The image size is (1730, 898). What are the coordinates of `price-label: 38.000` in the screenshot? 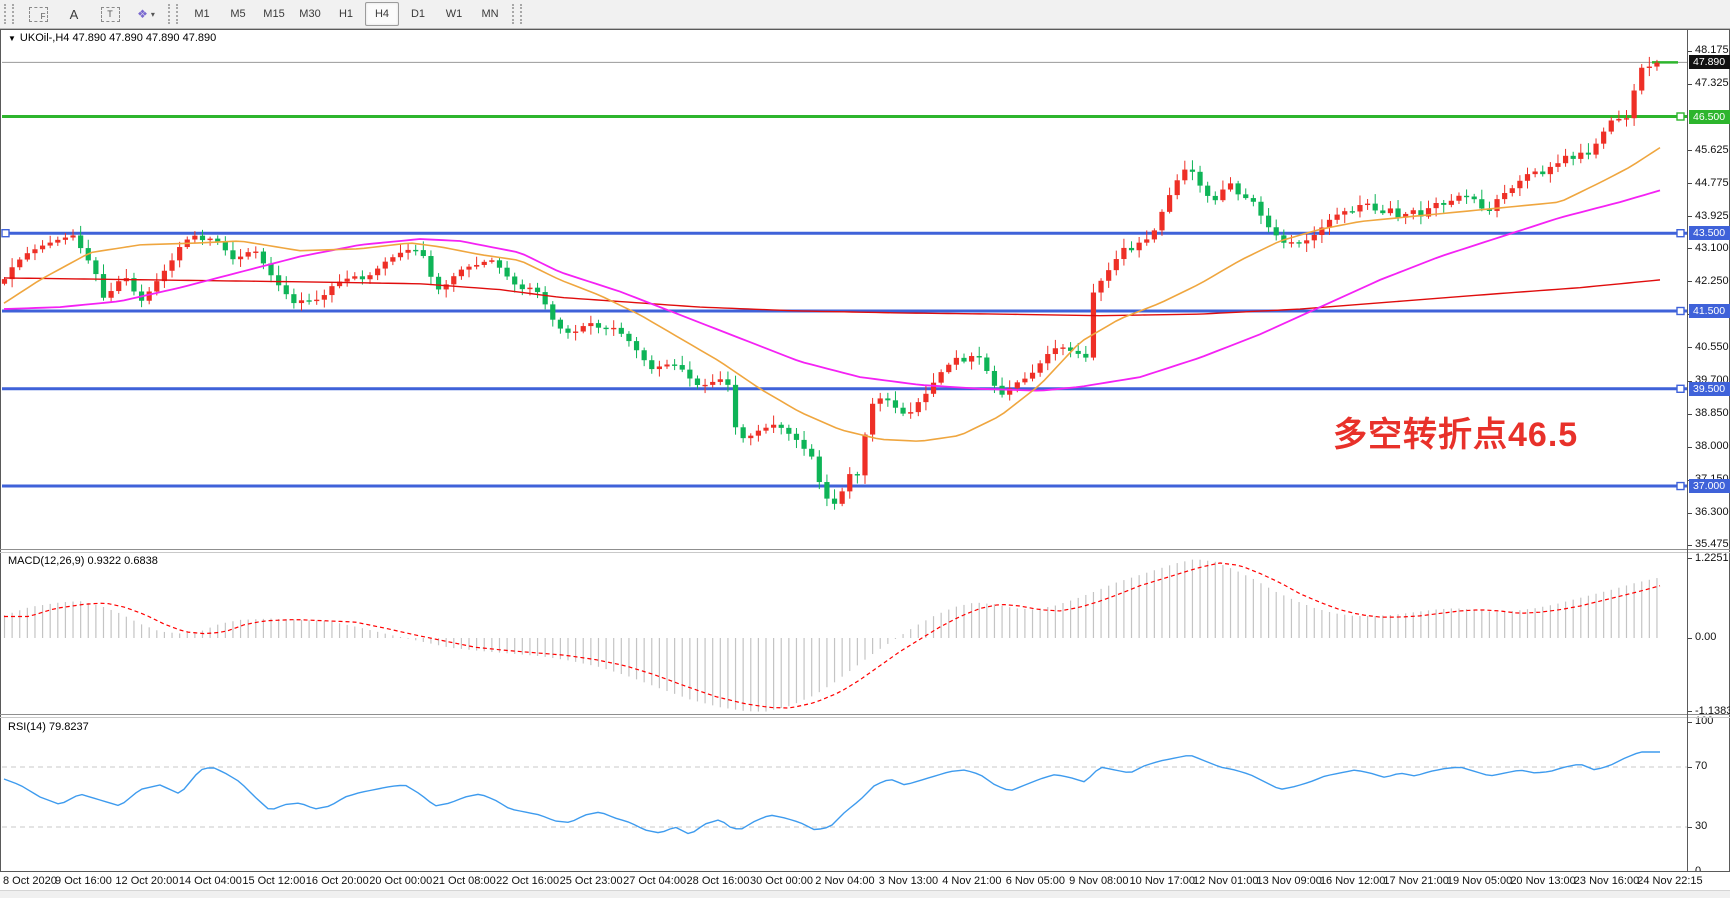 It's located at (1712, 446).